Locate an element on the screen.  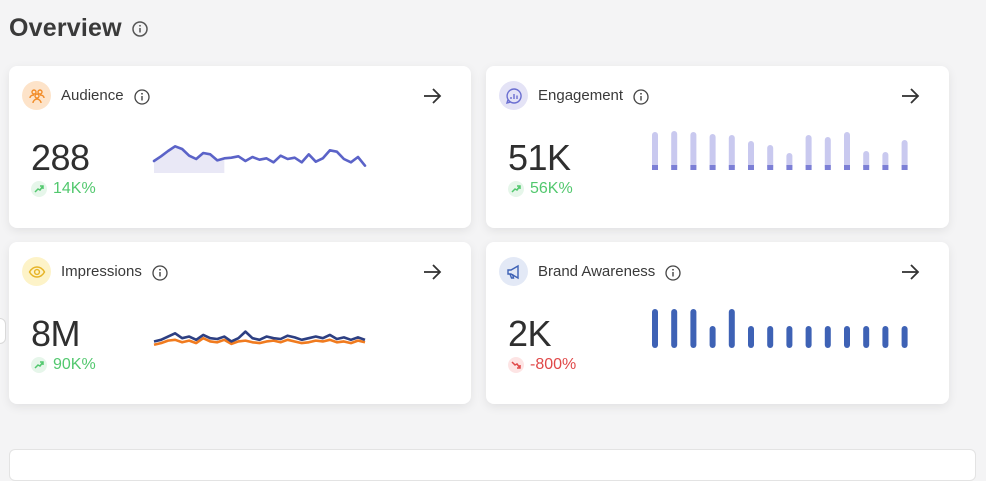
card-header: Brand Awareness is located at coordinates (590, 271).